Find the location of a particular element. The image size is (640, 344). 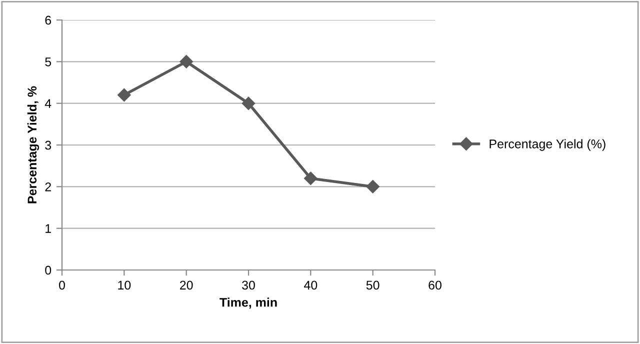

y-tick-label: 6 is located at coordinates (48, 20).